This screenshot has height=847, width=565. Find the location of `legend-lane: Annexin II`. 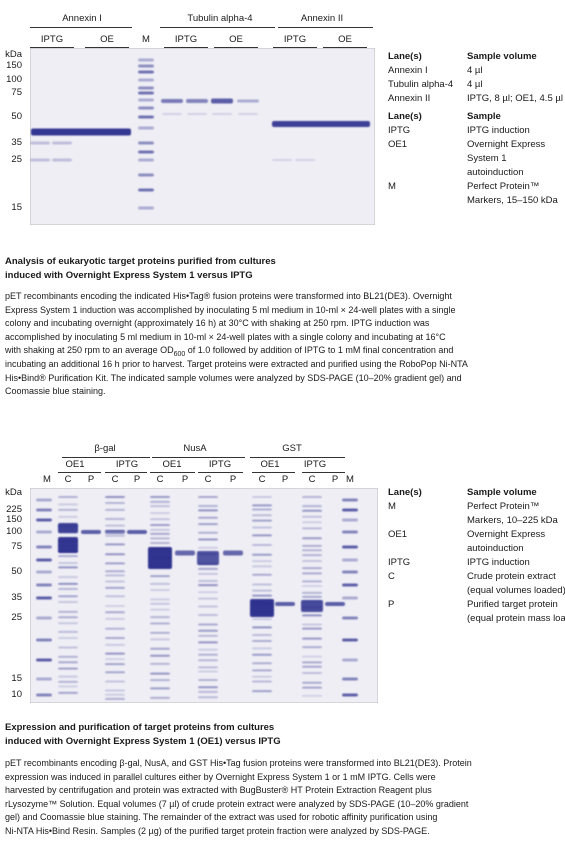

legend-lane: Annexin II is located at coordinates (409, 98).